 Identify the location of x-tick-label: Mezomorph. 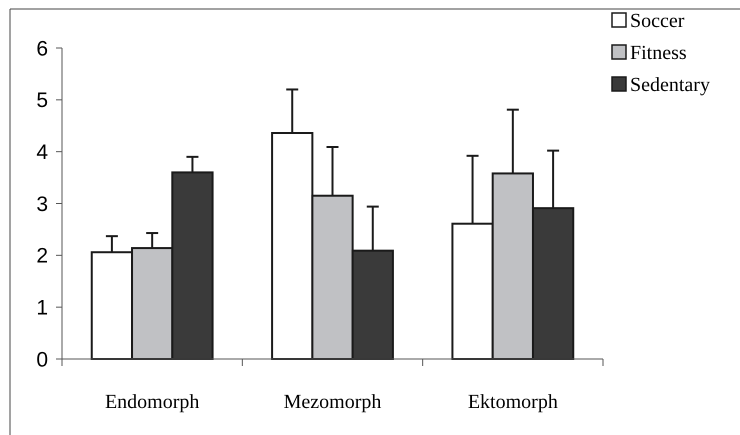
(333, 402).